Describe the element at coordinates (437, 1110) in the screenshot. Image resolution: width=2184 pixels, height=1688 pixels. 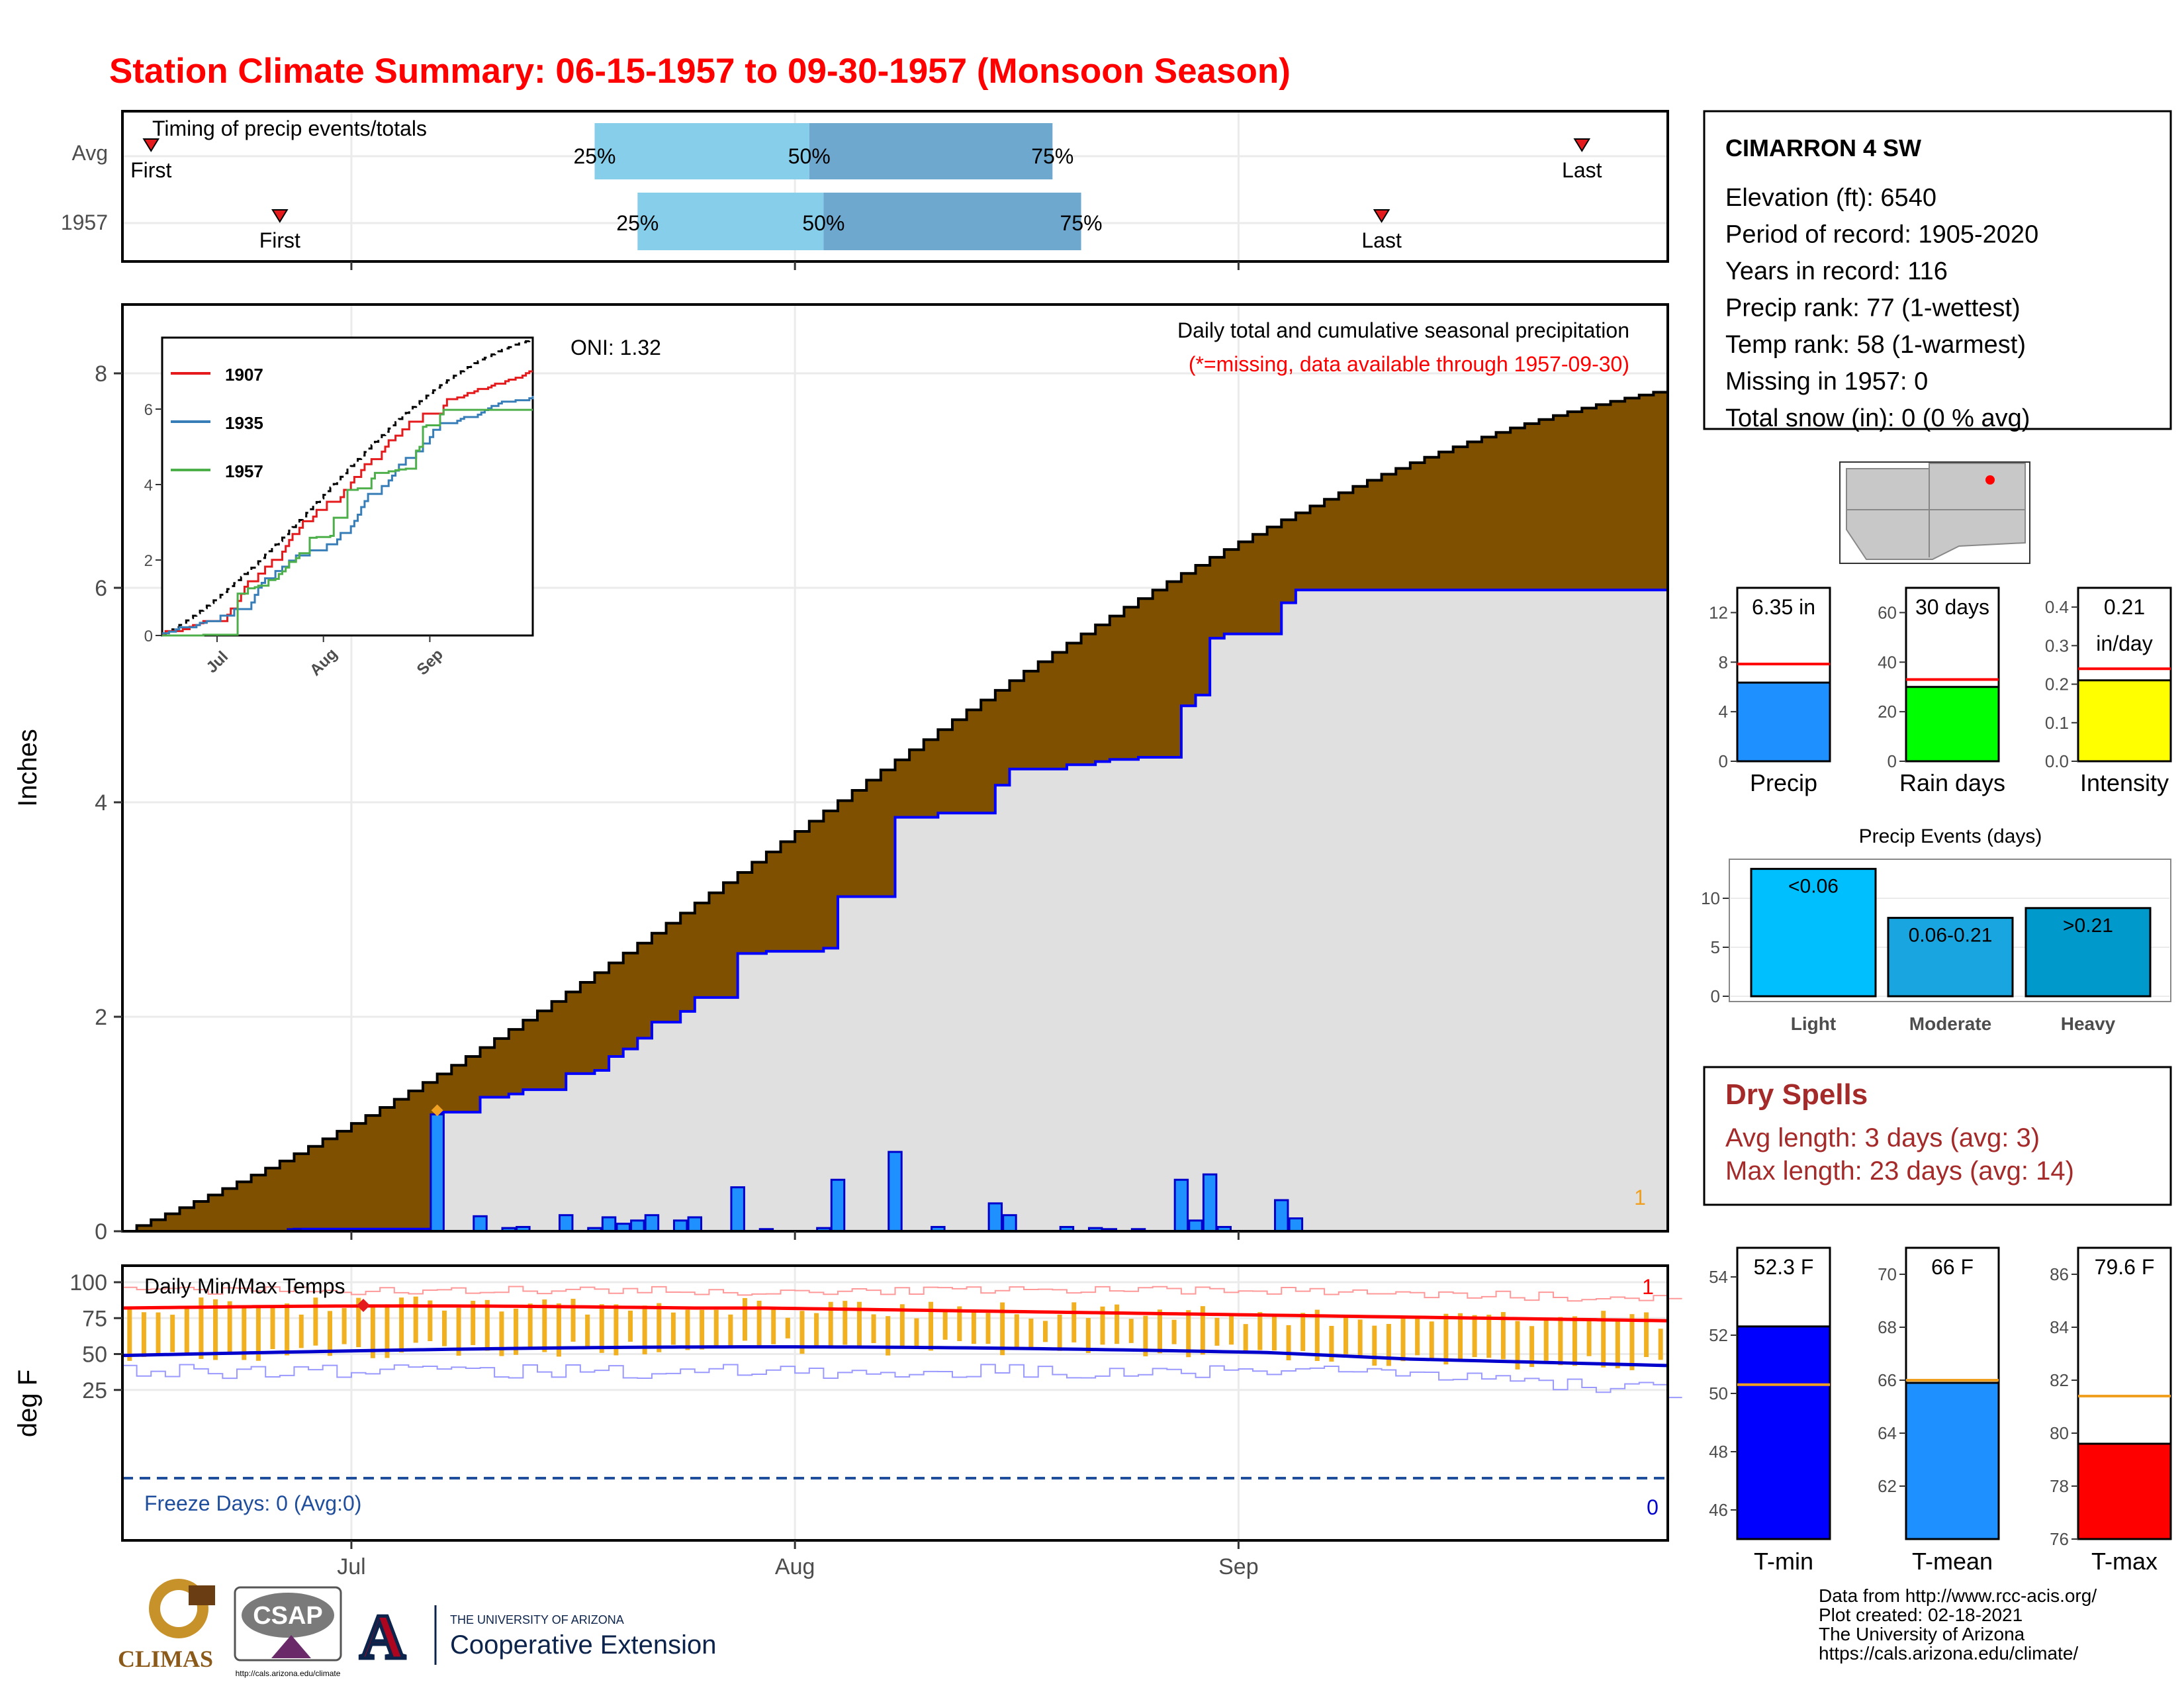
I see `max-day-marker` at that location.